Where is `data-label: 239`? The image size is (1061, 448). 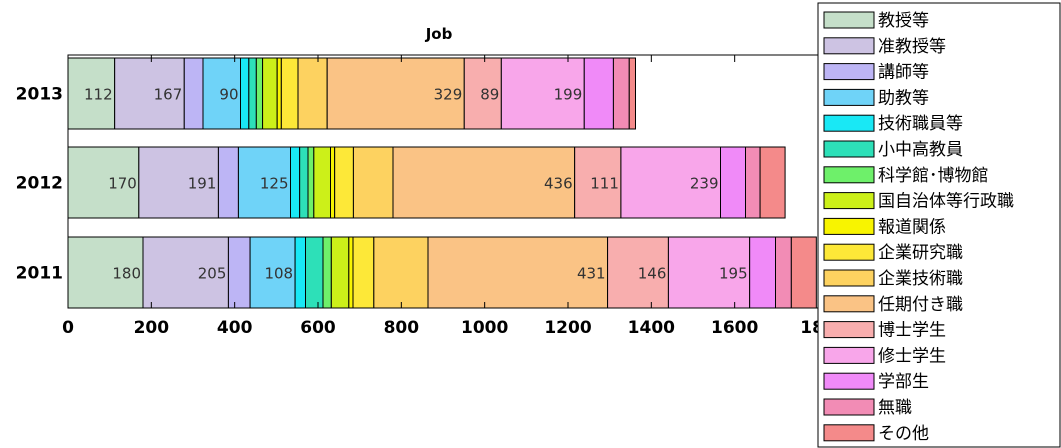 data-label: 239 is located at coordinates (704, 184).